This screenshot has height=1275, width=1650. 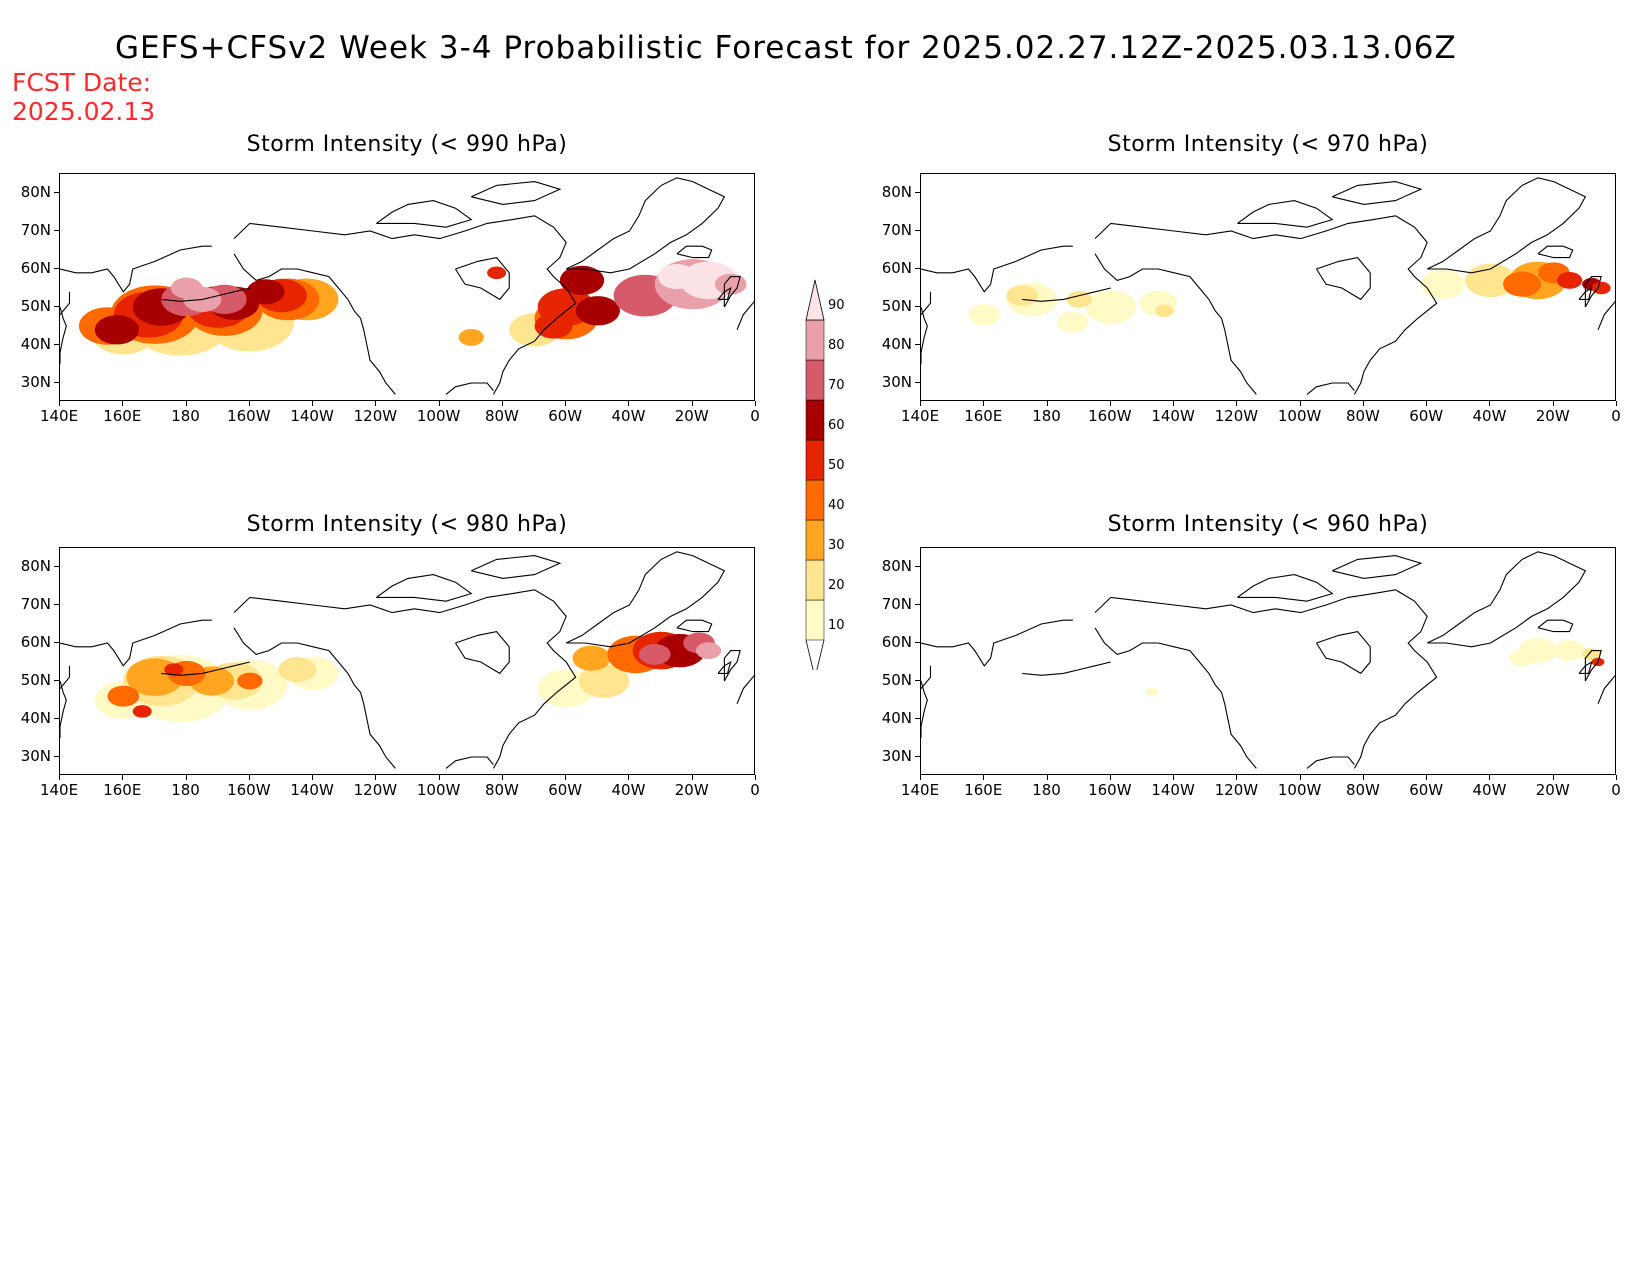 What do you see at coordinates (896, 756) in the screenshot?
I see `lat-tick-label: 30N` at bounding box center [896, 756].